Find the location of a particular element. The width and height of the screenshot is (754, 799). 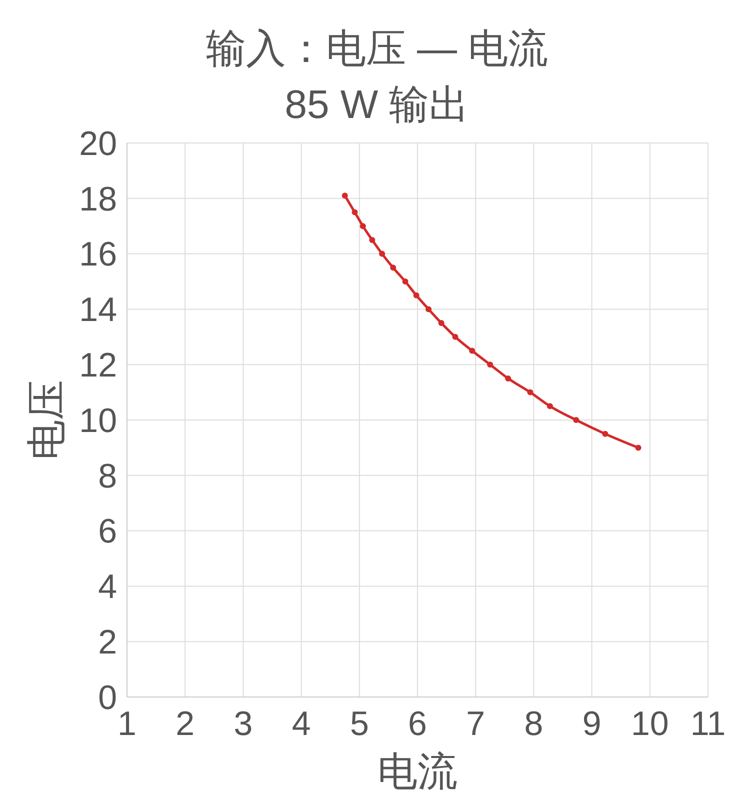

y-tick-label: 10 is located at coordinates (98, 421).